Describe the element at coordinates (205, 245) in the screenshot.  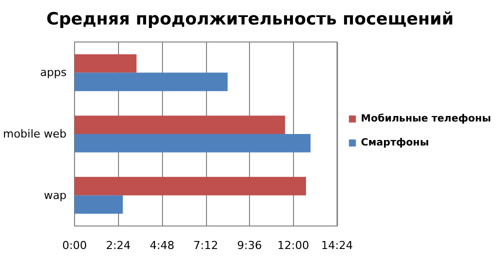
I see `x-tick-label: 7:12` at that location.